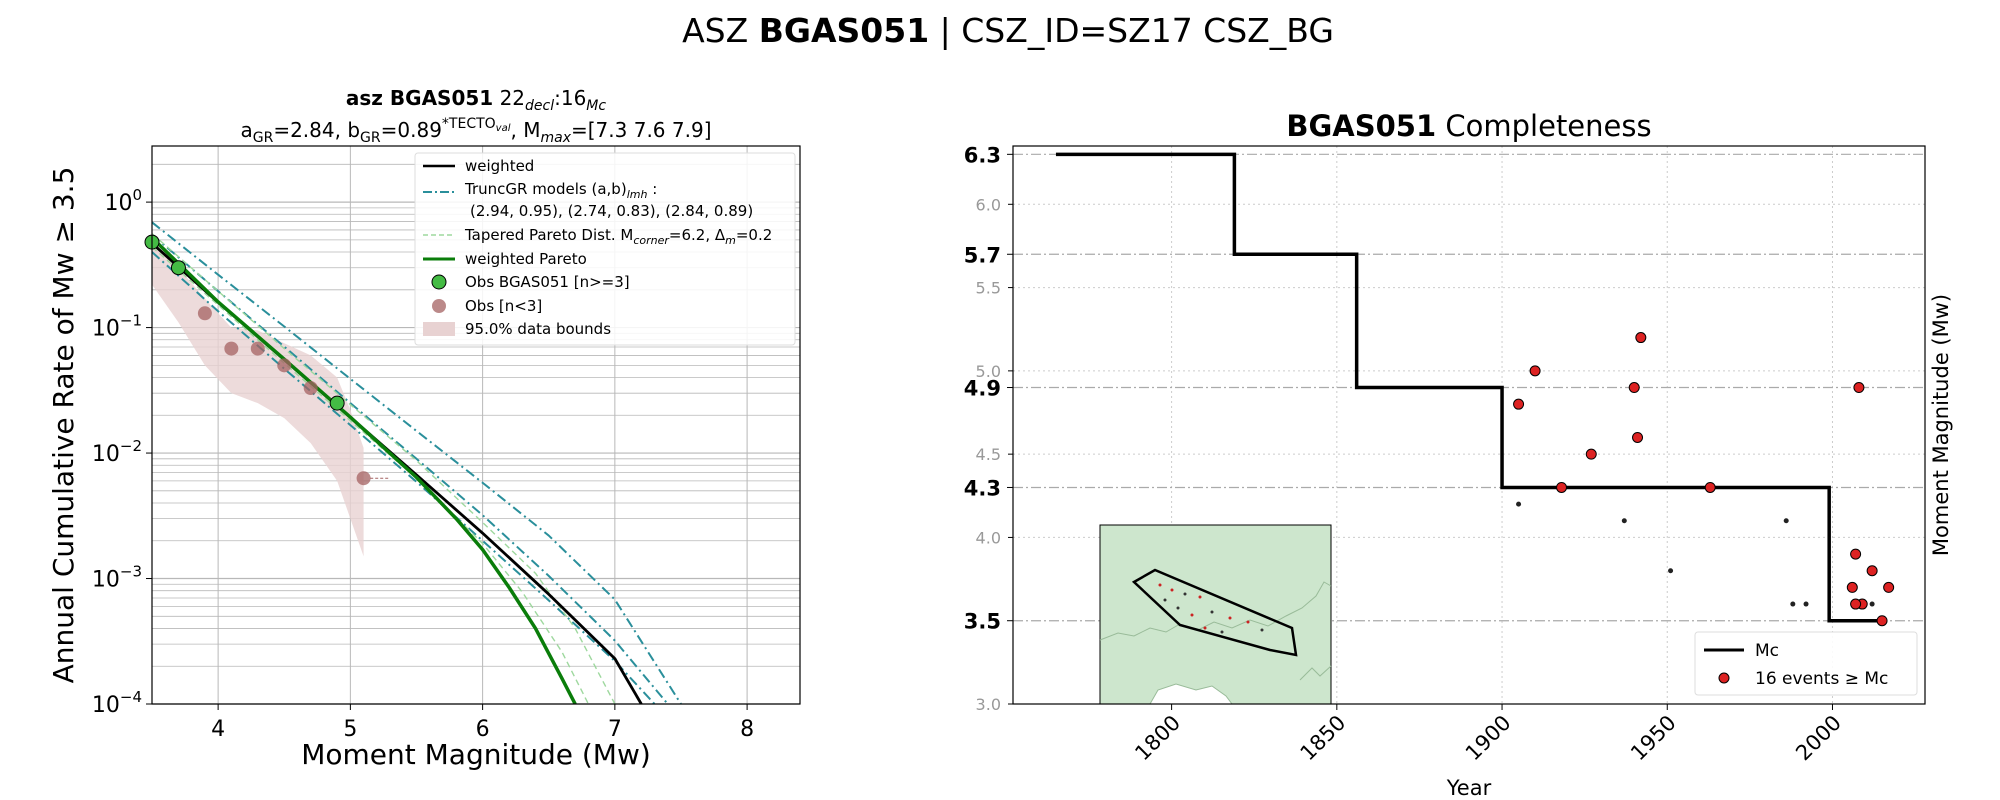  I want to click on left-ytick-label: 10⁻⁴, so click(117, 703).